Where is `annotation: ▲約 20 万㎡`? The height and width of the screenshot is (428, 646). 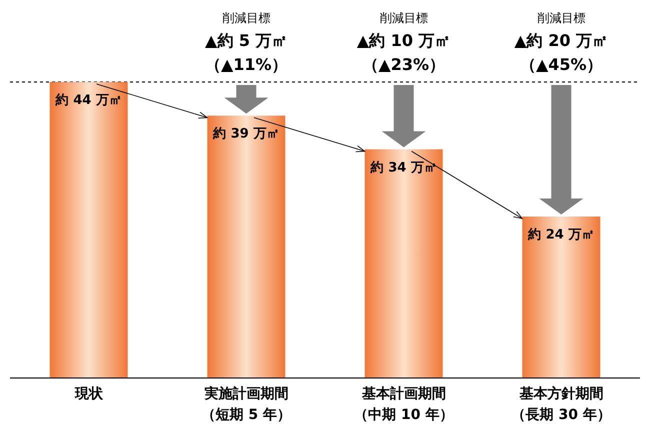
annotation: ▲約 20 万㎡ is located at coordinates (561, 40).